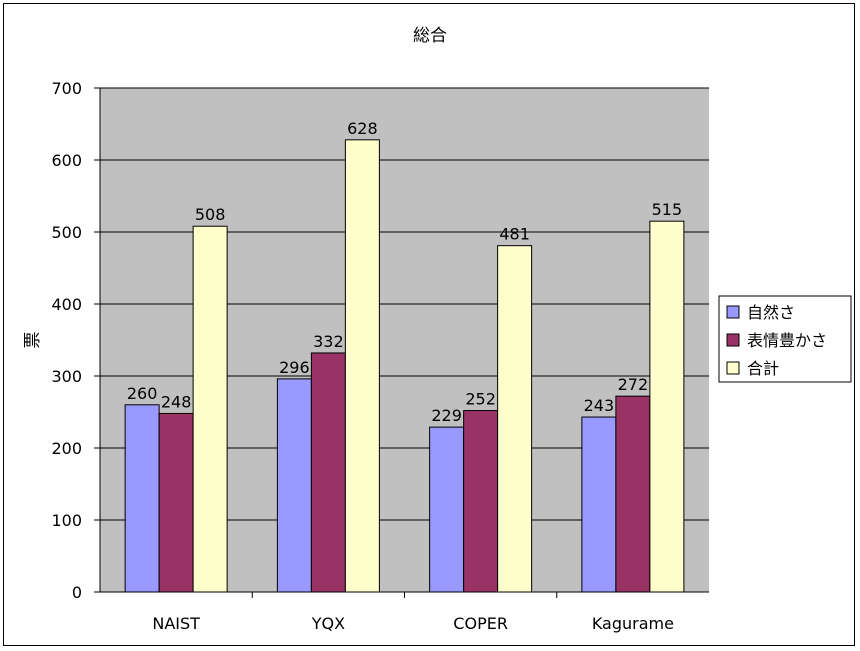 This screenshot has height=651, width=860. Describe the element at coordinates (446, 415) in the screenshot. I see `data-label: 229` at that location.